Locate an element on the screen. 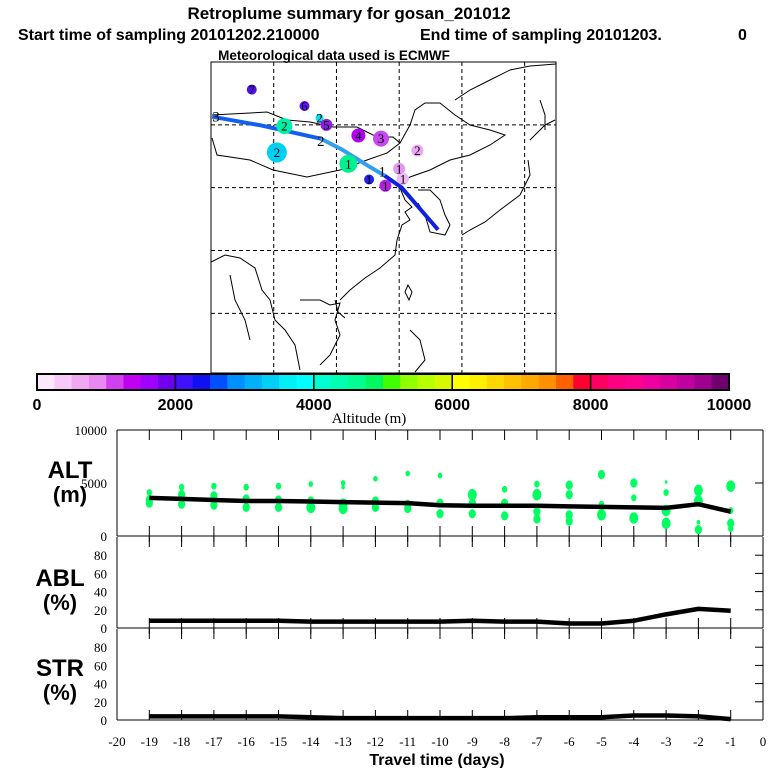 Image resolution: width=768 pixels, height=768 pixels. x-tick-label: -7 is located at coordinates (536, 741).